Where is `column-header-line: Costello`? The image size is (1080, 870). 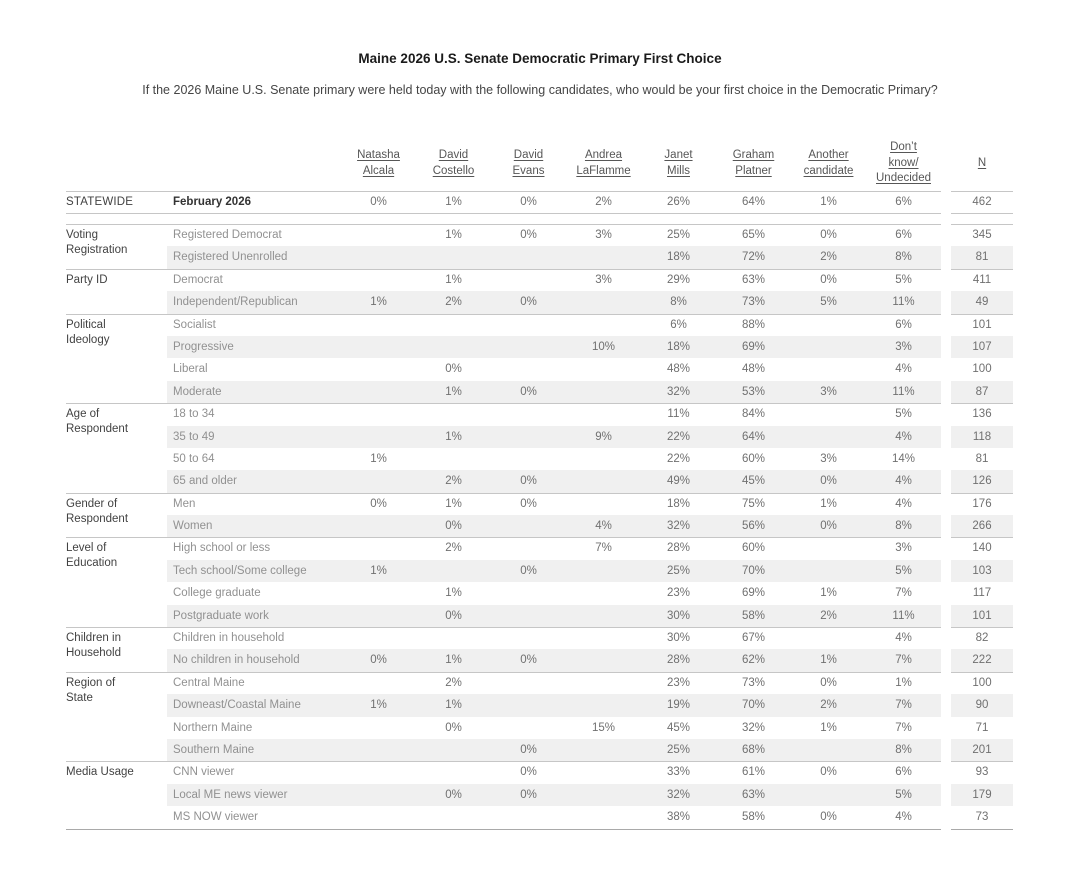
column-header-line: Costello is located at coordinates (453, 170).